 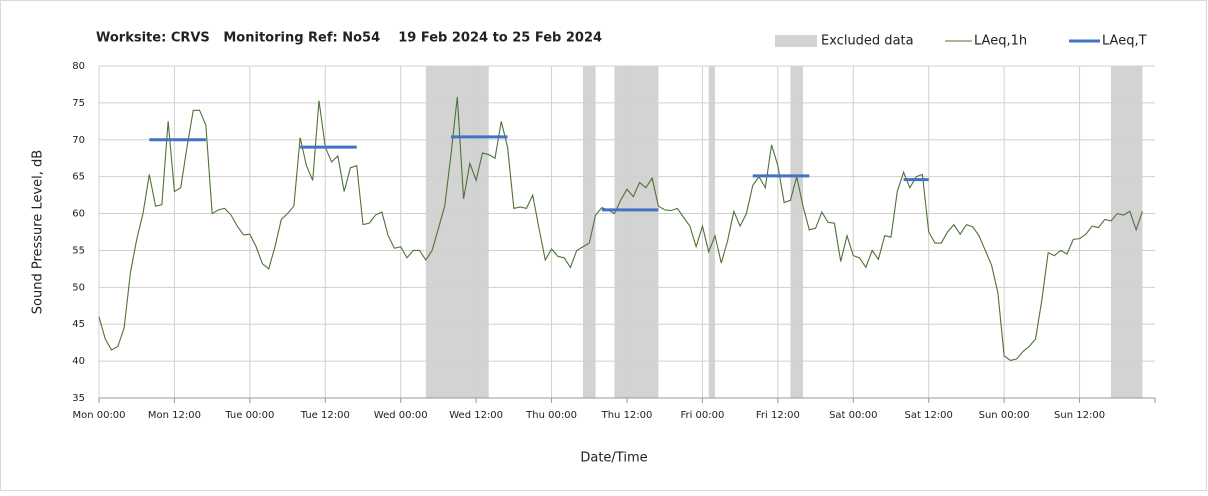 What do you see at coordinates (78, 287) in the screenshot?
I see `y-tick-label: 50` at bounding box center [78, 287].